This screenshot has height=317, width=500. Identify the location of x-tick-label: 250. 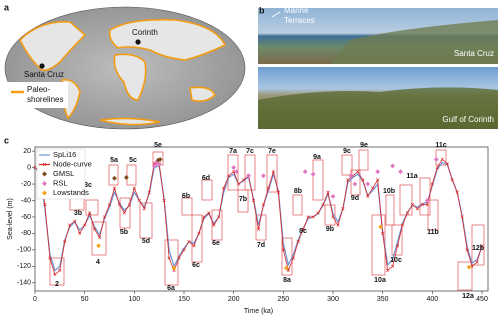
(283, 299).